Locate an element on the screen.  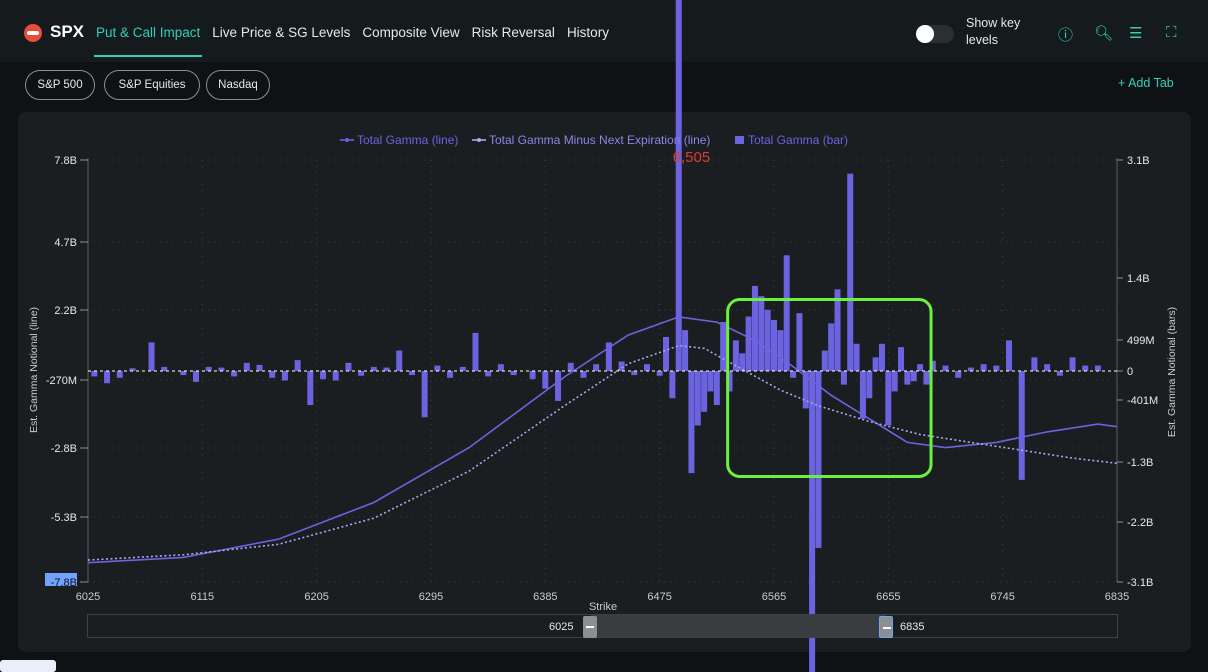
left-tick-highlight is located at coordinates (61, 579).